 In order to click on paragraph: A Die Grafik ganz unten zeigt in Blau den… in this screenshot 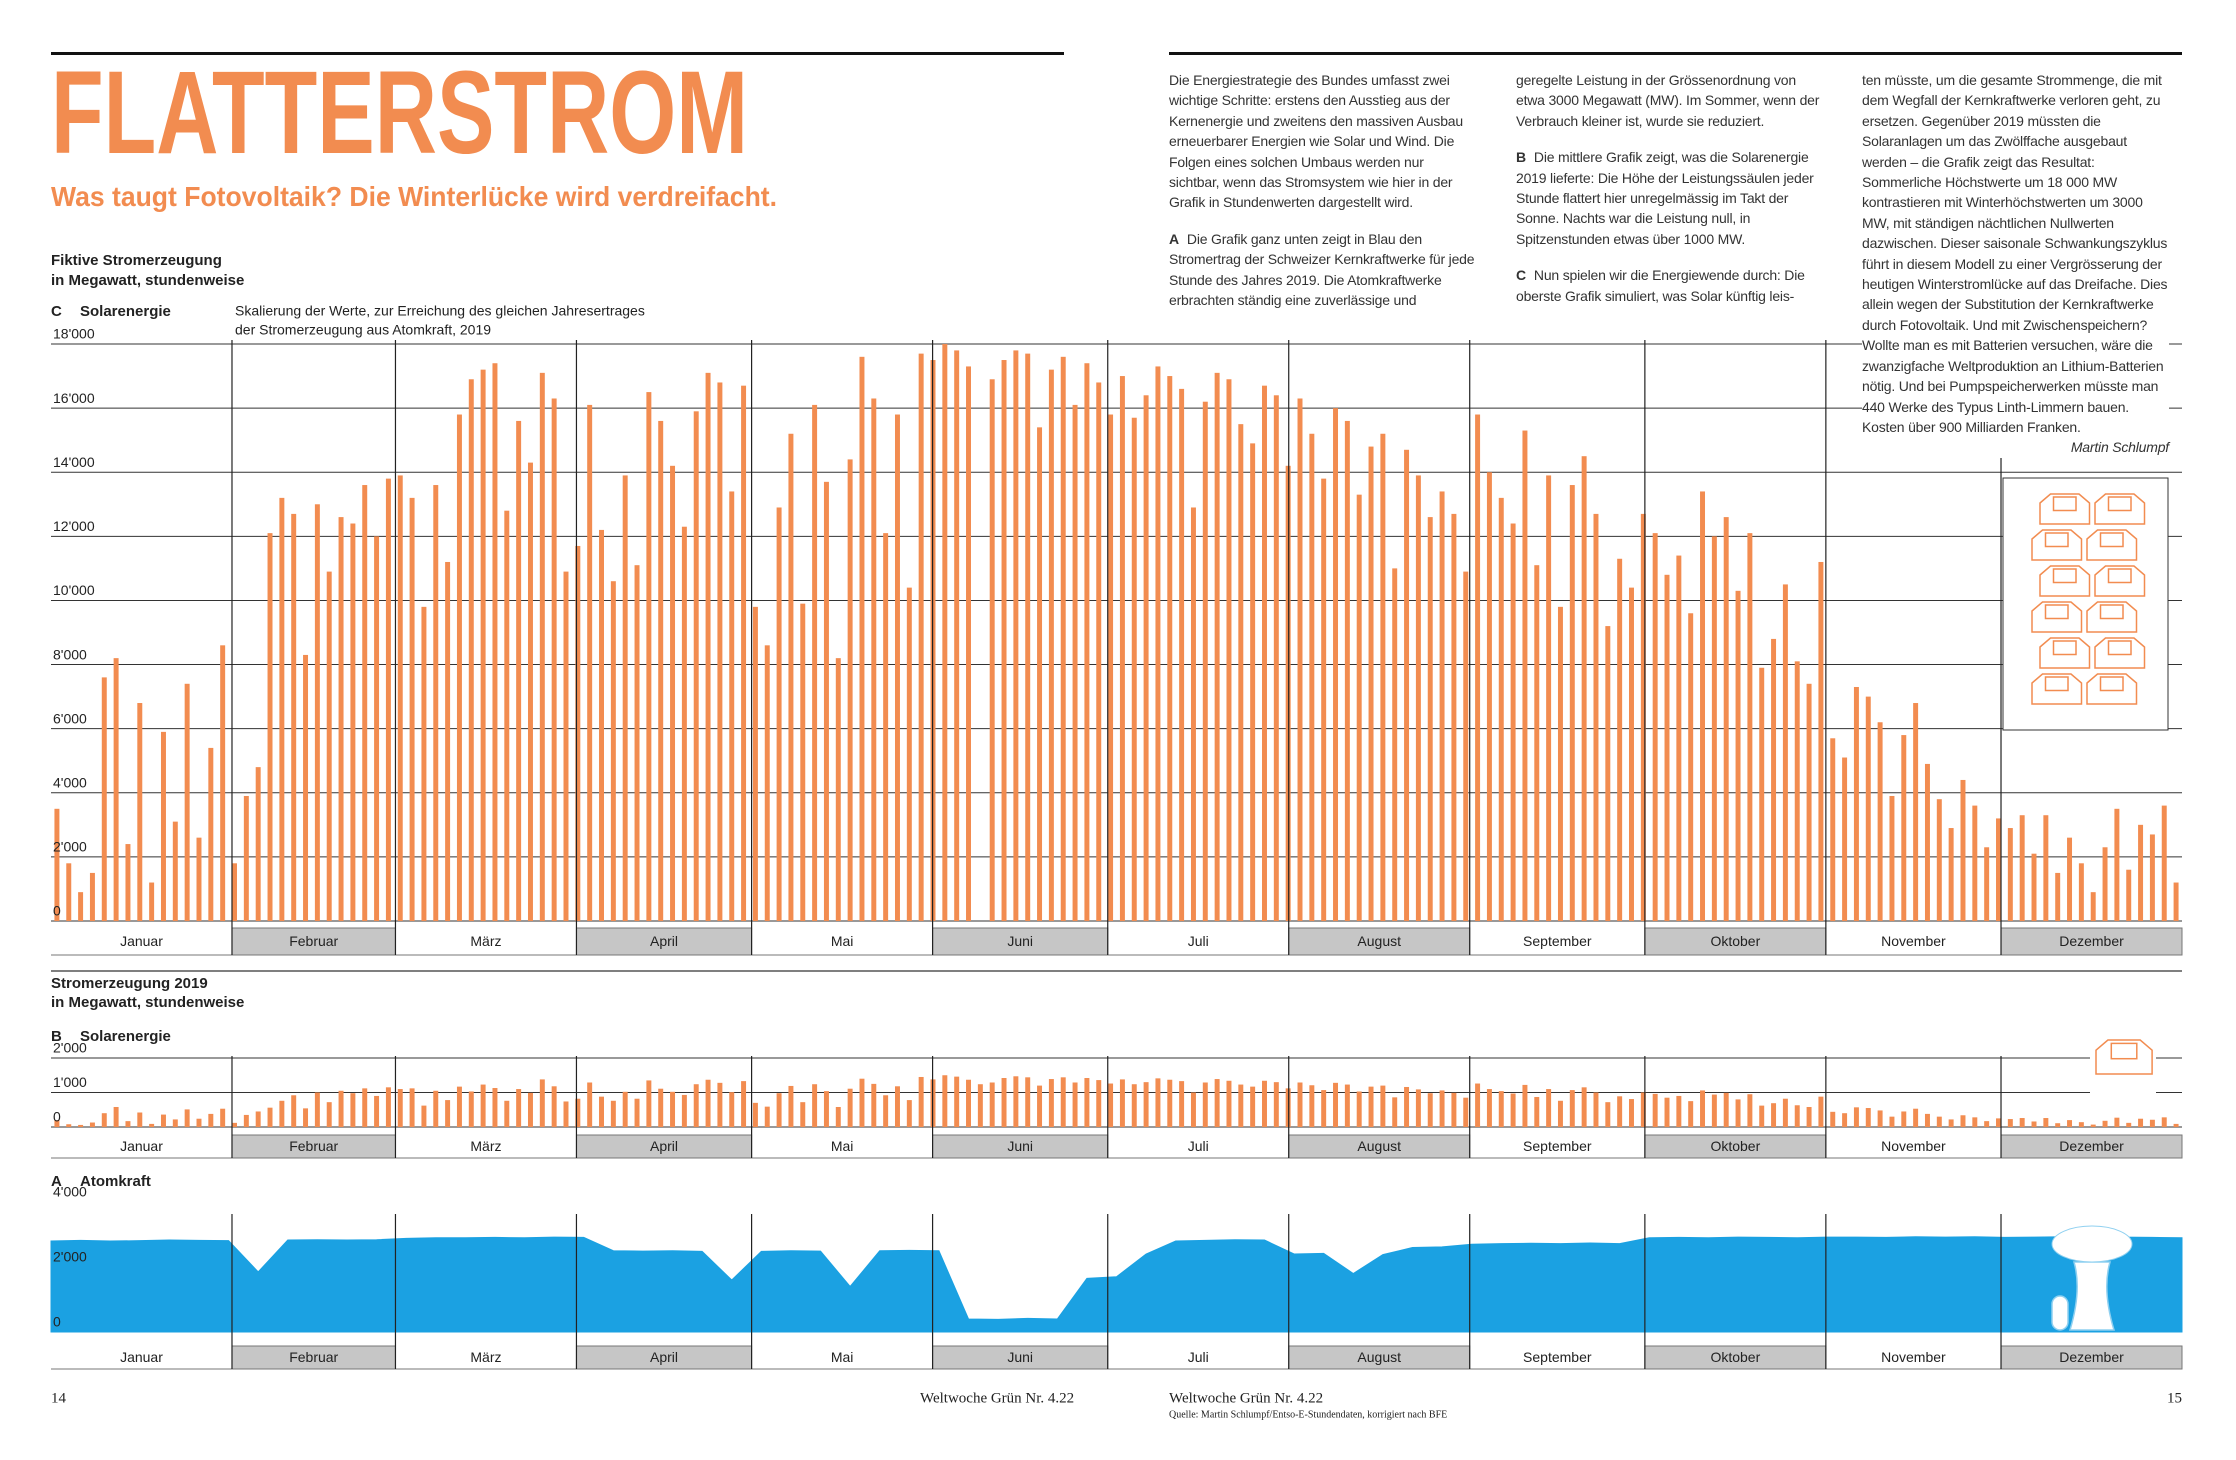, I will do `click(1322, 270)`.